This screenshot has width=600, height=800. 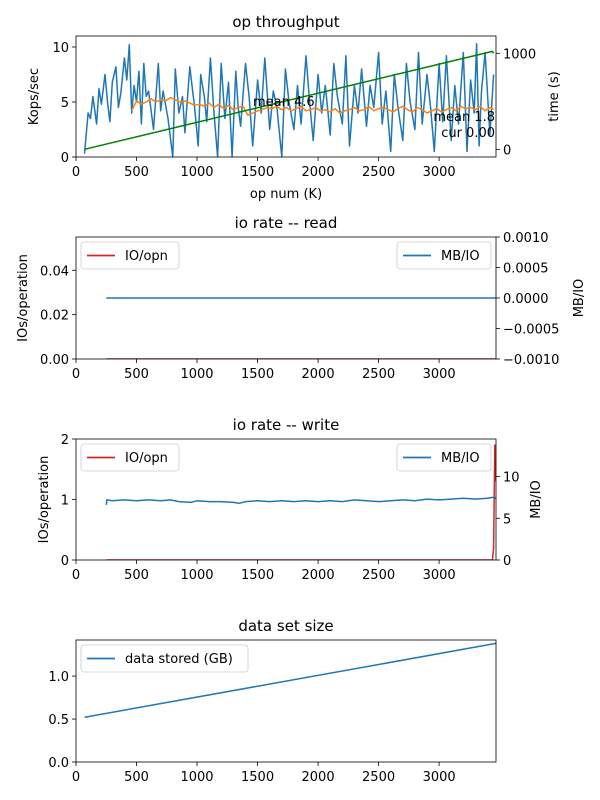 What do you see at coordinates (286, 223) in the screenshot?
I see `chart-title: io rate -- read` at bounding box center [286, 223].